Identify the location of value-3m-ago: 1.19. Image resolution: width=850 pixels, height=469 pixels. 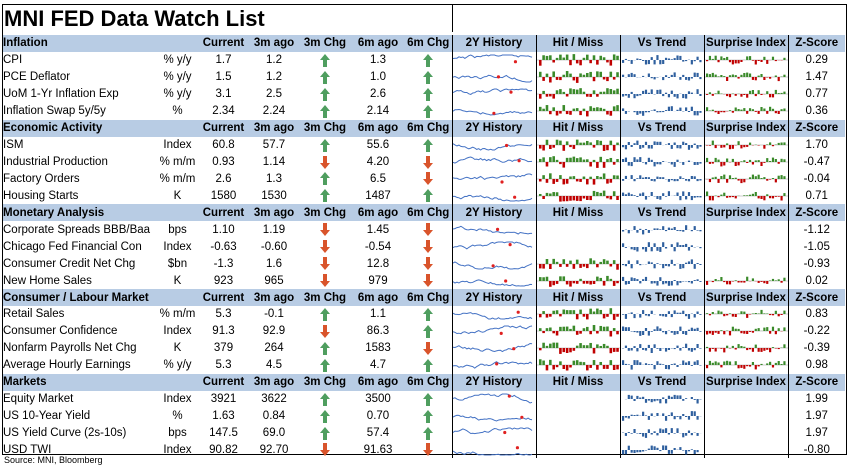
(274, 229).